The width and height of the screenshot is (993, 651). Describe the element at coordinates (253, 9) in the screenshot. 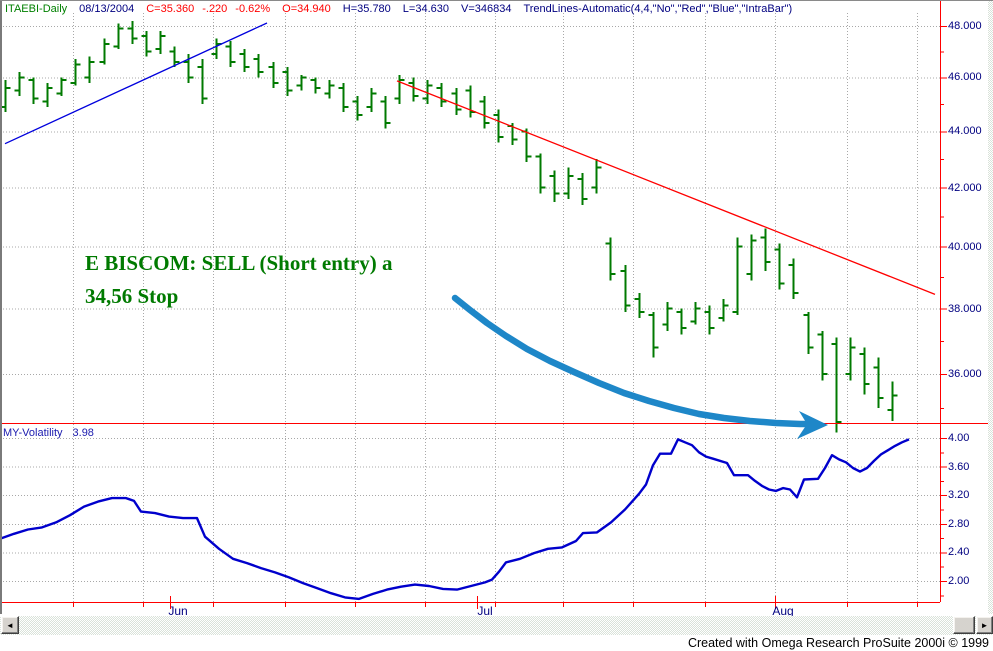

I see `change-pct-value: -0.62%` at that location.